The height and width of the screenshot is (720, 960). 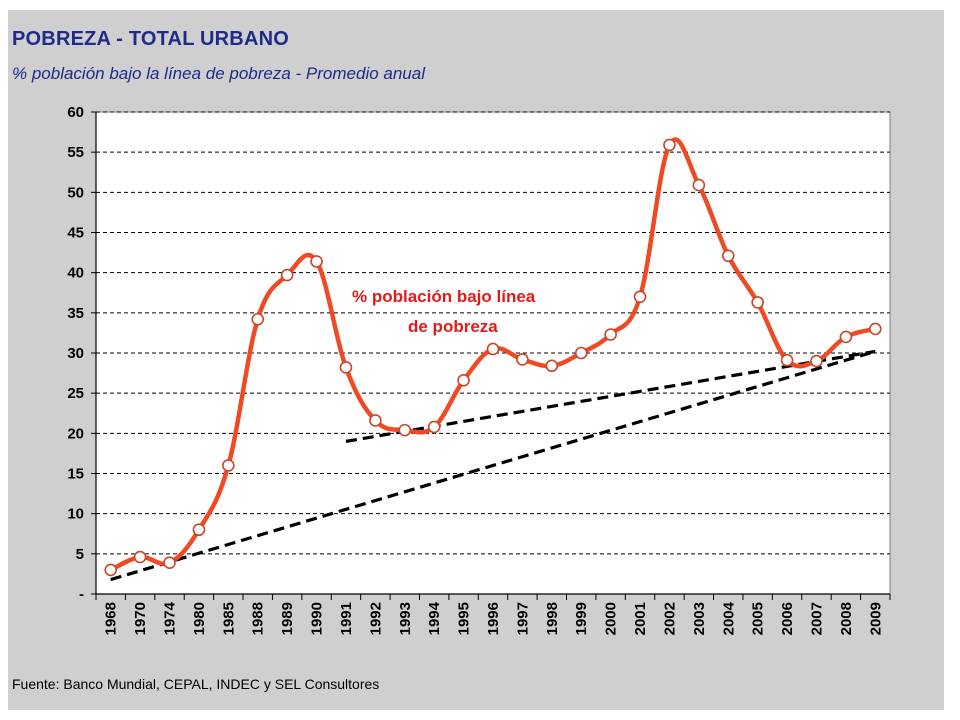 I want to click on x-tick-label: 2004, so click(x=728, y=618).